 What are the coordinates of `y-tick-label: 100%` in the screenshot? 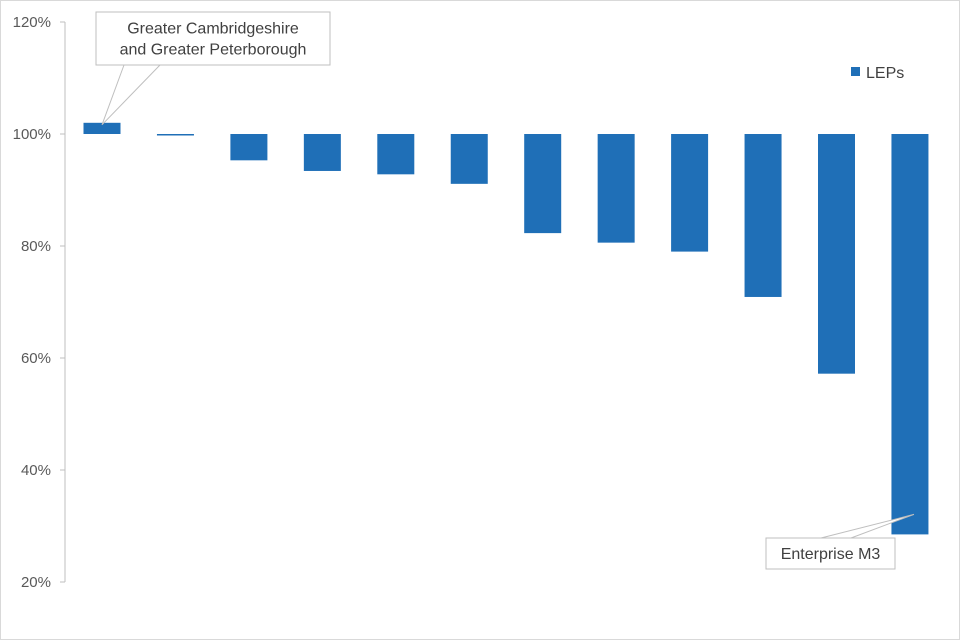 It's located at (32, 134).